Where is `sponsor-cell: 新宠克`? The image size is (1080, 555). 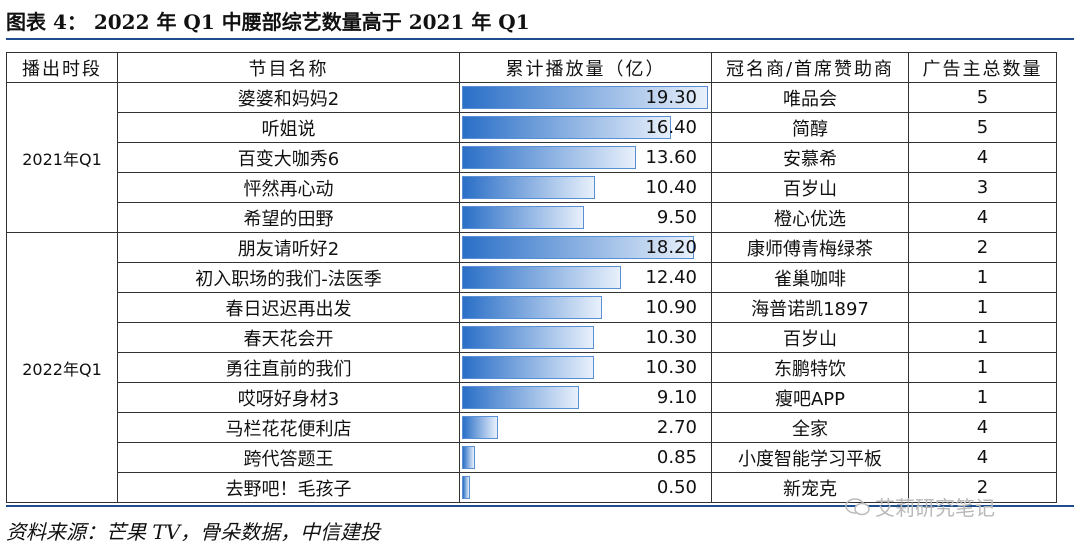
sponsor-cell: 新宠克 is located at coordinates (810, 487).